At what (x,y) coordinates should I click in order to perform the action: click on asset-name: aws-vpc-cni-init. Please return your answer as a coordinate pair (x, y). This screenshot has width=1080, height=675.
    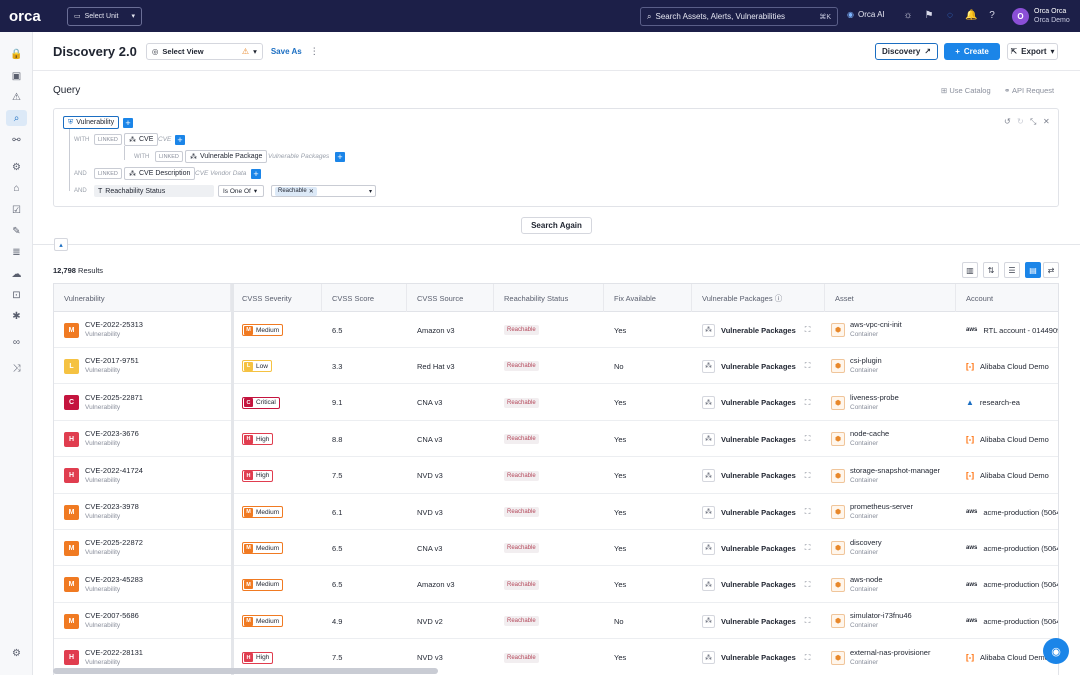
    Looking at the image, I should click on (876, 324).